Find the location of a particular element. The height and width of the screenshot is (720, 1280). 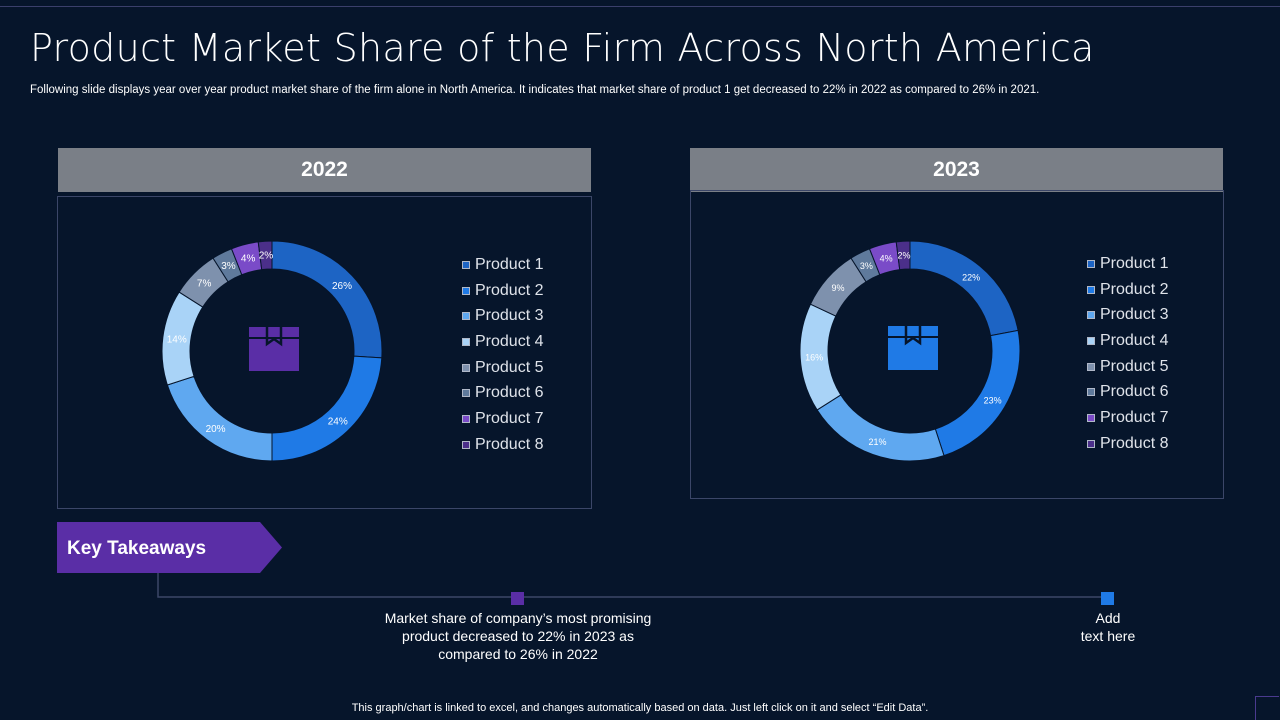

donut-chart-2022: 26% 24% 20% 14% 7% 3% 4% 2% is located at coordinates (272, 351).